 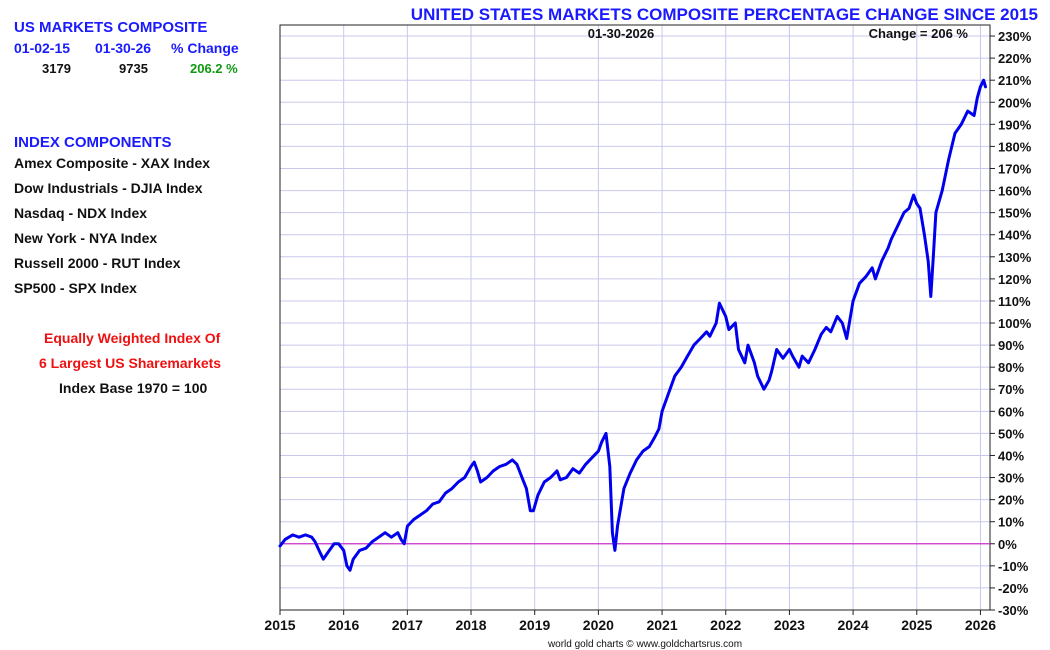 I want to click on x-tick-label: 2015, so click(x=279, y=625).